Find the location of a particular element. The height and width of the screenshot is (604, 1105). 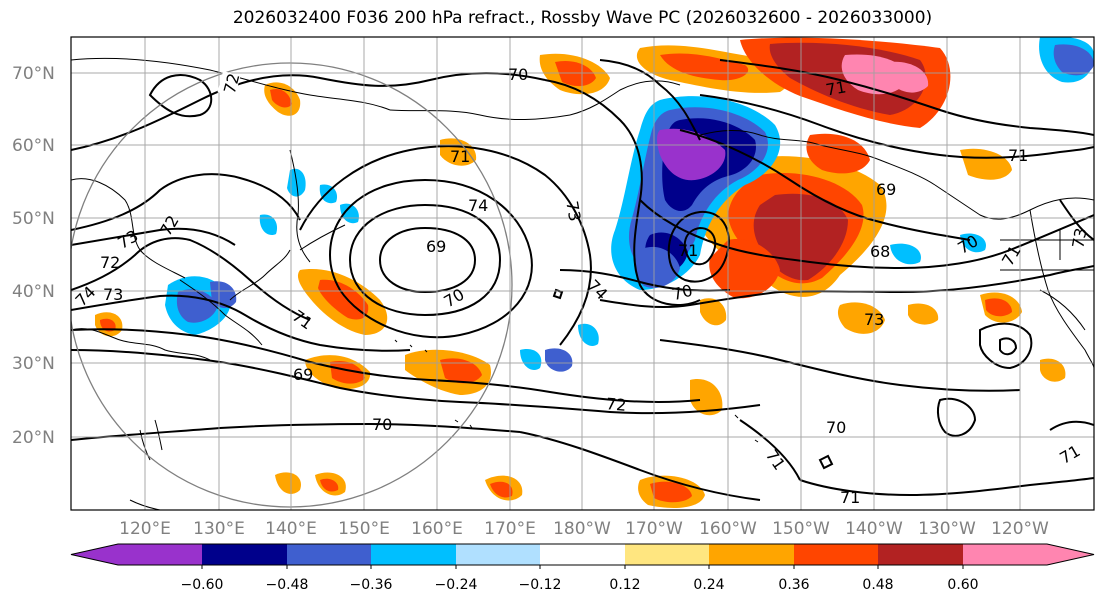

colorbar-extend-min is located at coordinates (94, 554).